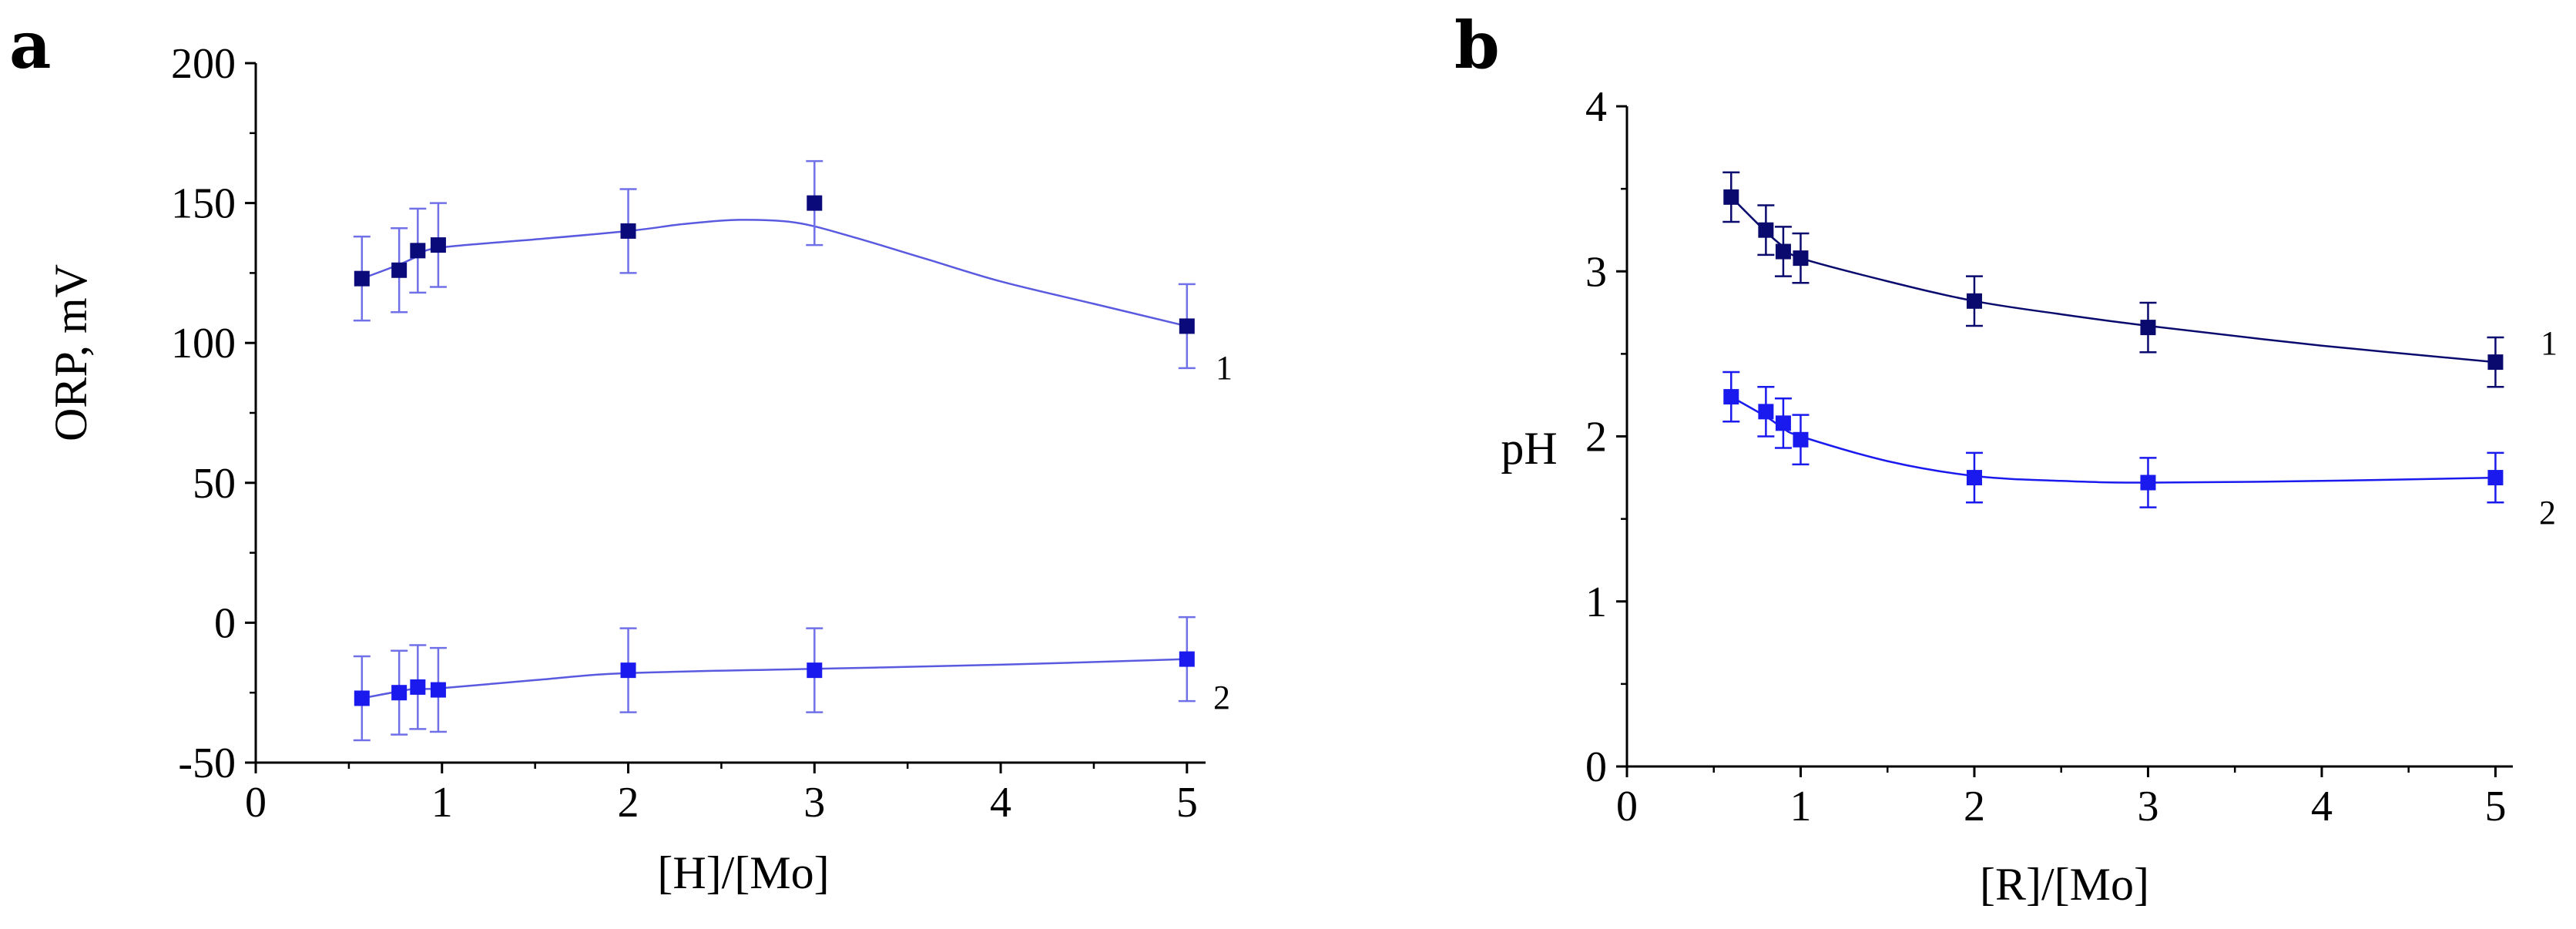  I want to click on panel-b-y-tick-label: 0, so click(1596, 767).